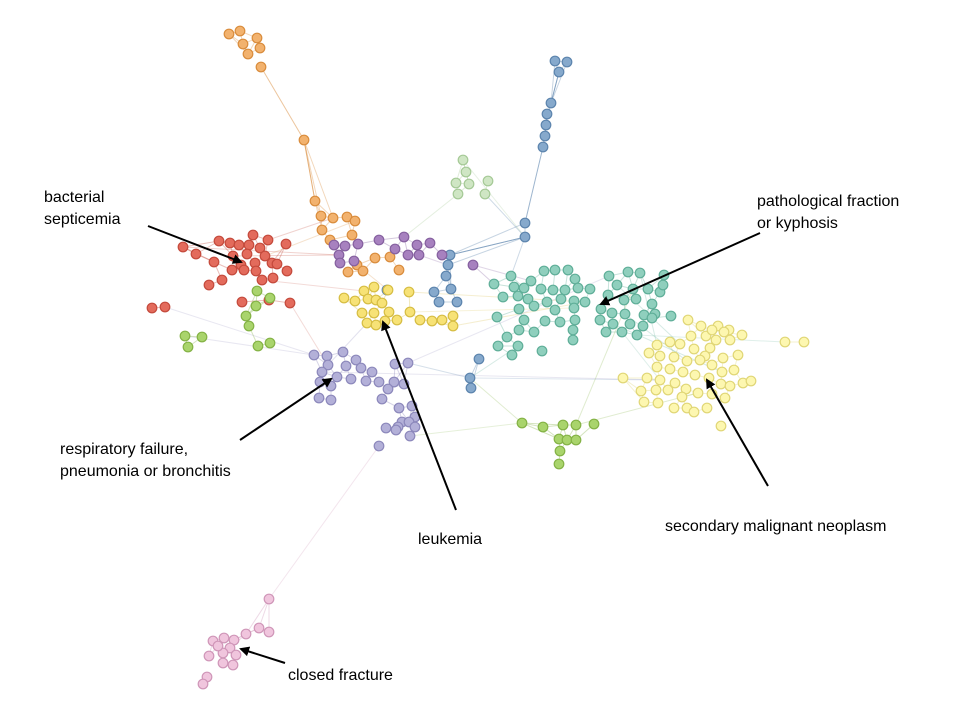  Describe the element at coordinates (124, 449) in the screenshot. I see `label-respiratory-line-1: respiratory failure,` at that location.